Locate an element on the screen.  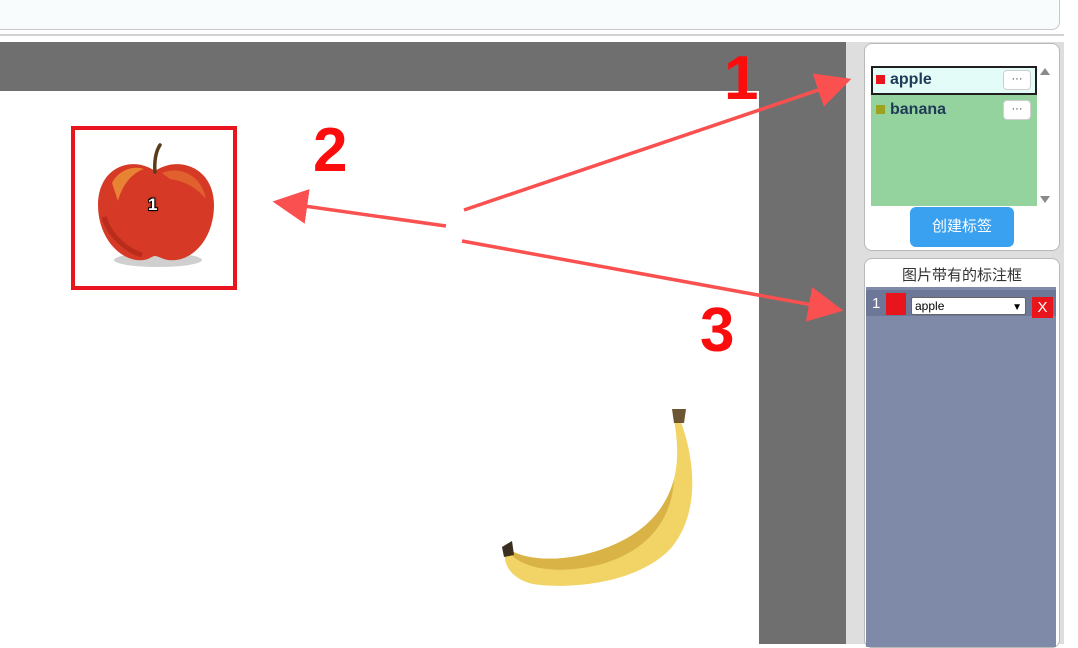
bbox-panel-title: 图片带有的标注框 is located at coordinates (961, 275).